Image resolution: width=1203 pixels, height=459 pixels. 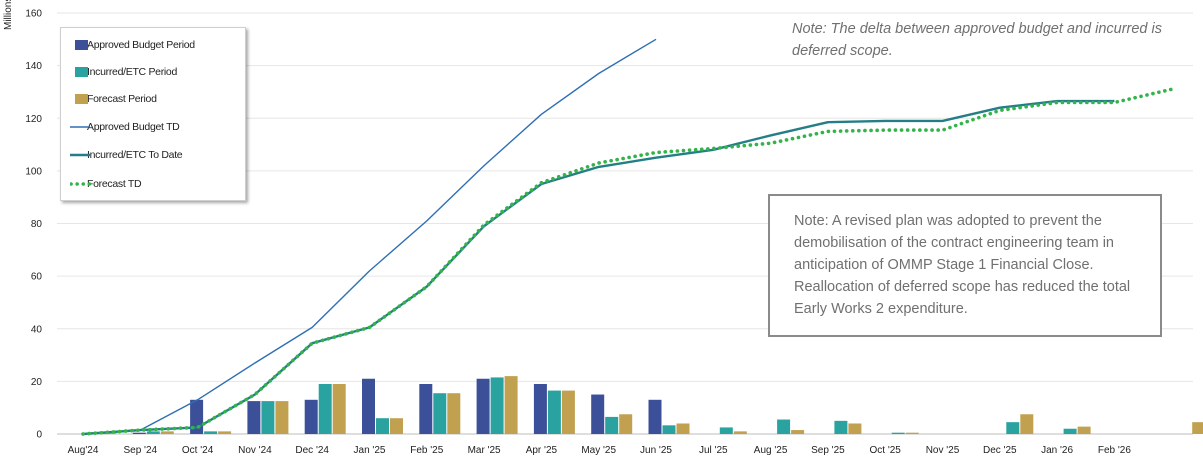 What do you see at coordinates (255, 450) in the screenshot?
I see `x-tick-label: Nov '24` at bounding box center [255, 450].